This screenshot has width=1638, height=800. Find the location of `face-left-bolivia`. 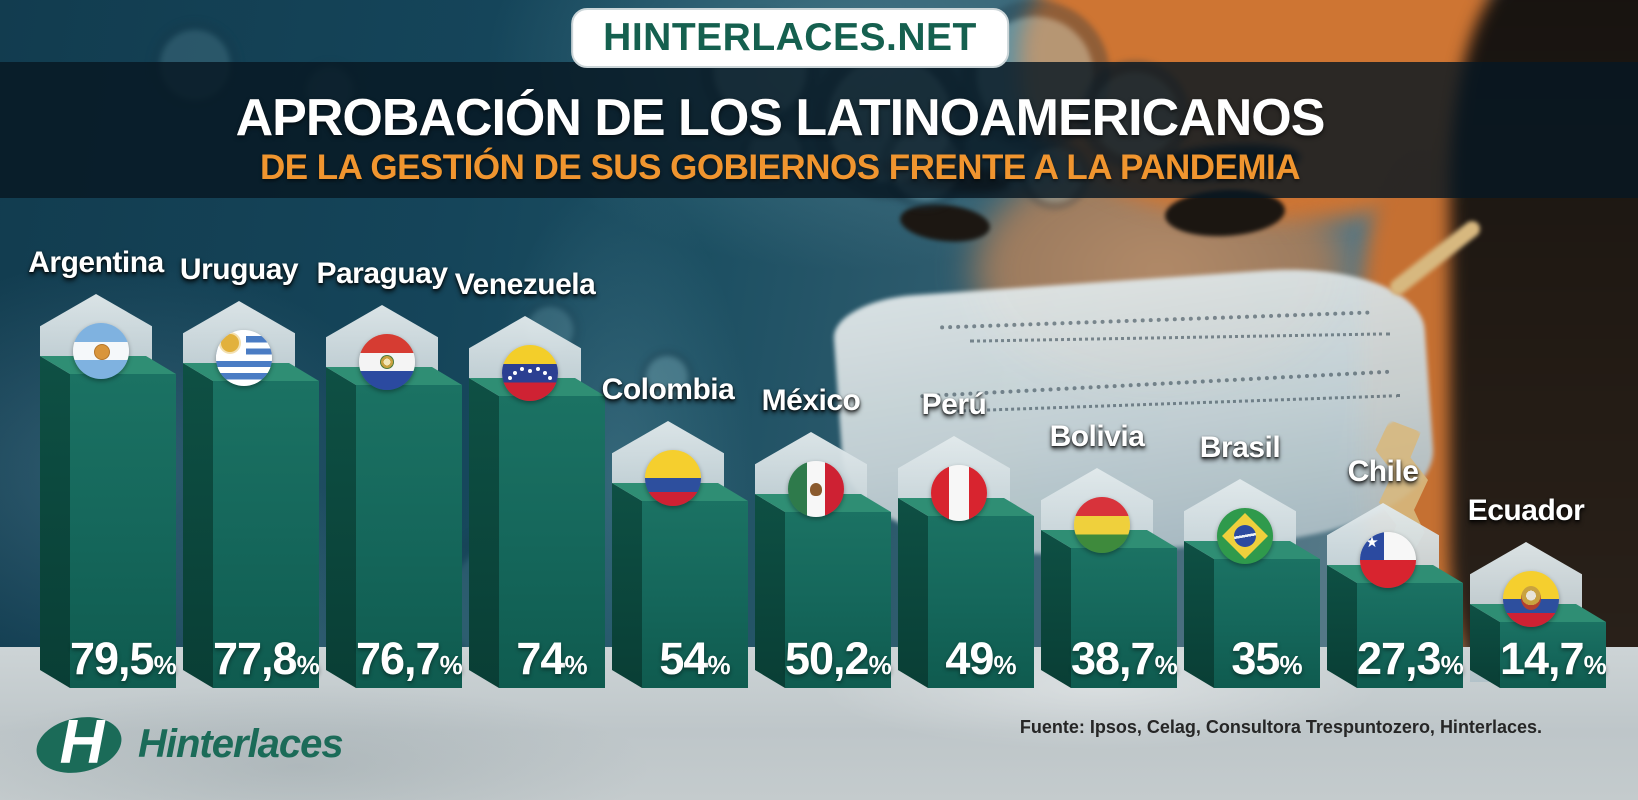

face-left-bolivia is located at coordinates (1056, 609).